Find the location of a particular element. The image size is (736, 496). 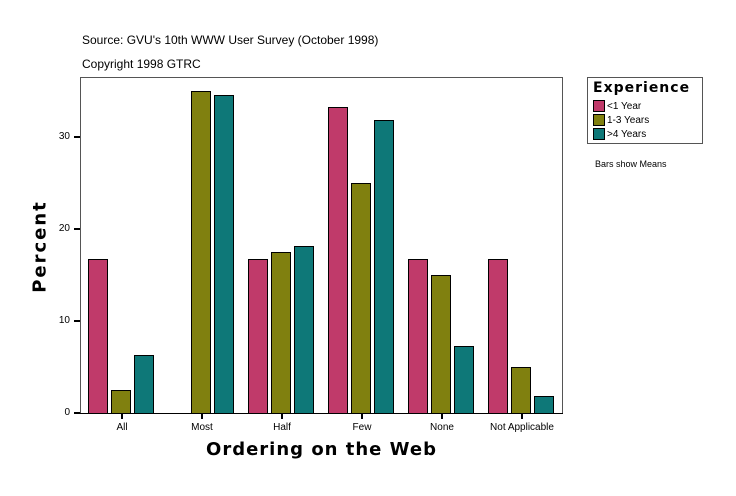

x-tick-label: Not Applicable is located at coordinates (522, 427).